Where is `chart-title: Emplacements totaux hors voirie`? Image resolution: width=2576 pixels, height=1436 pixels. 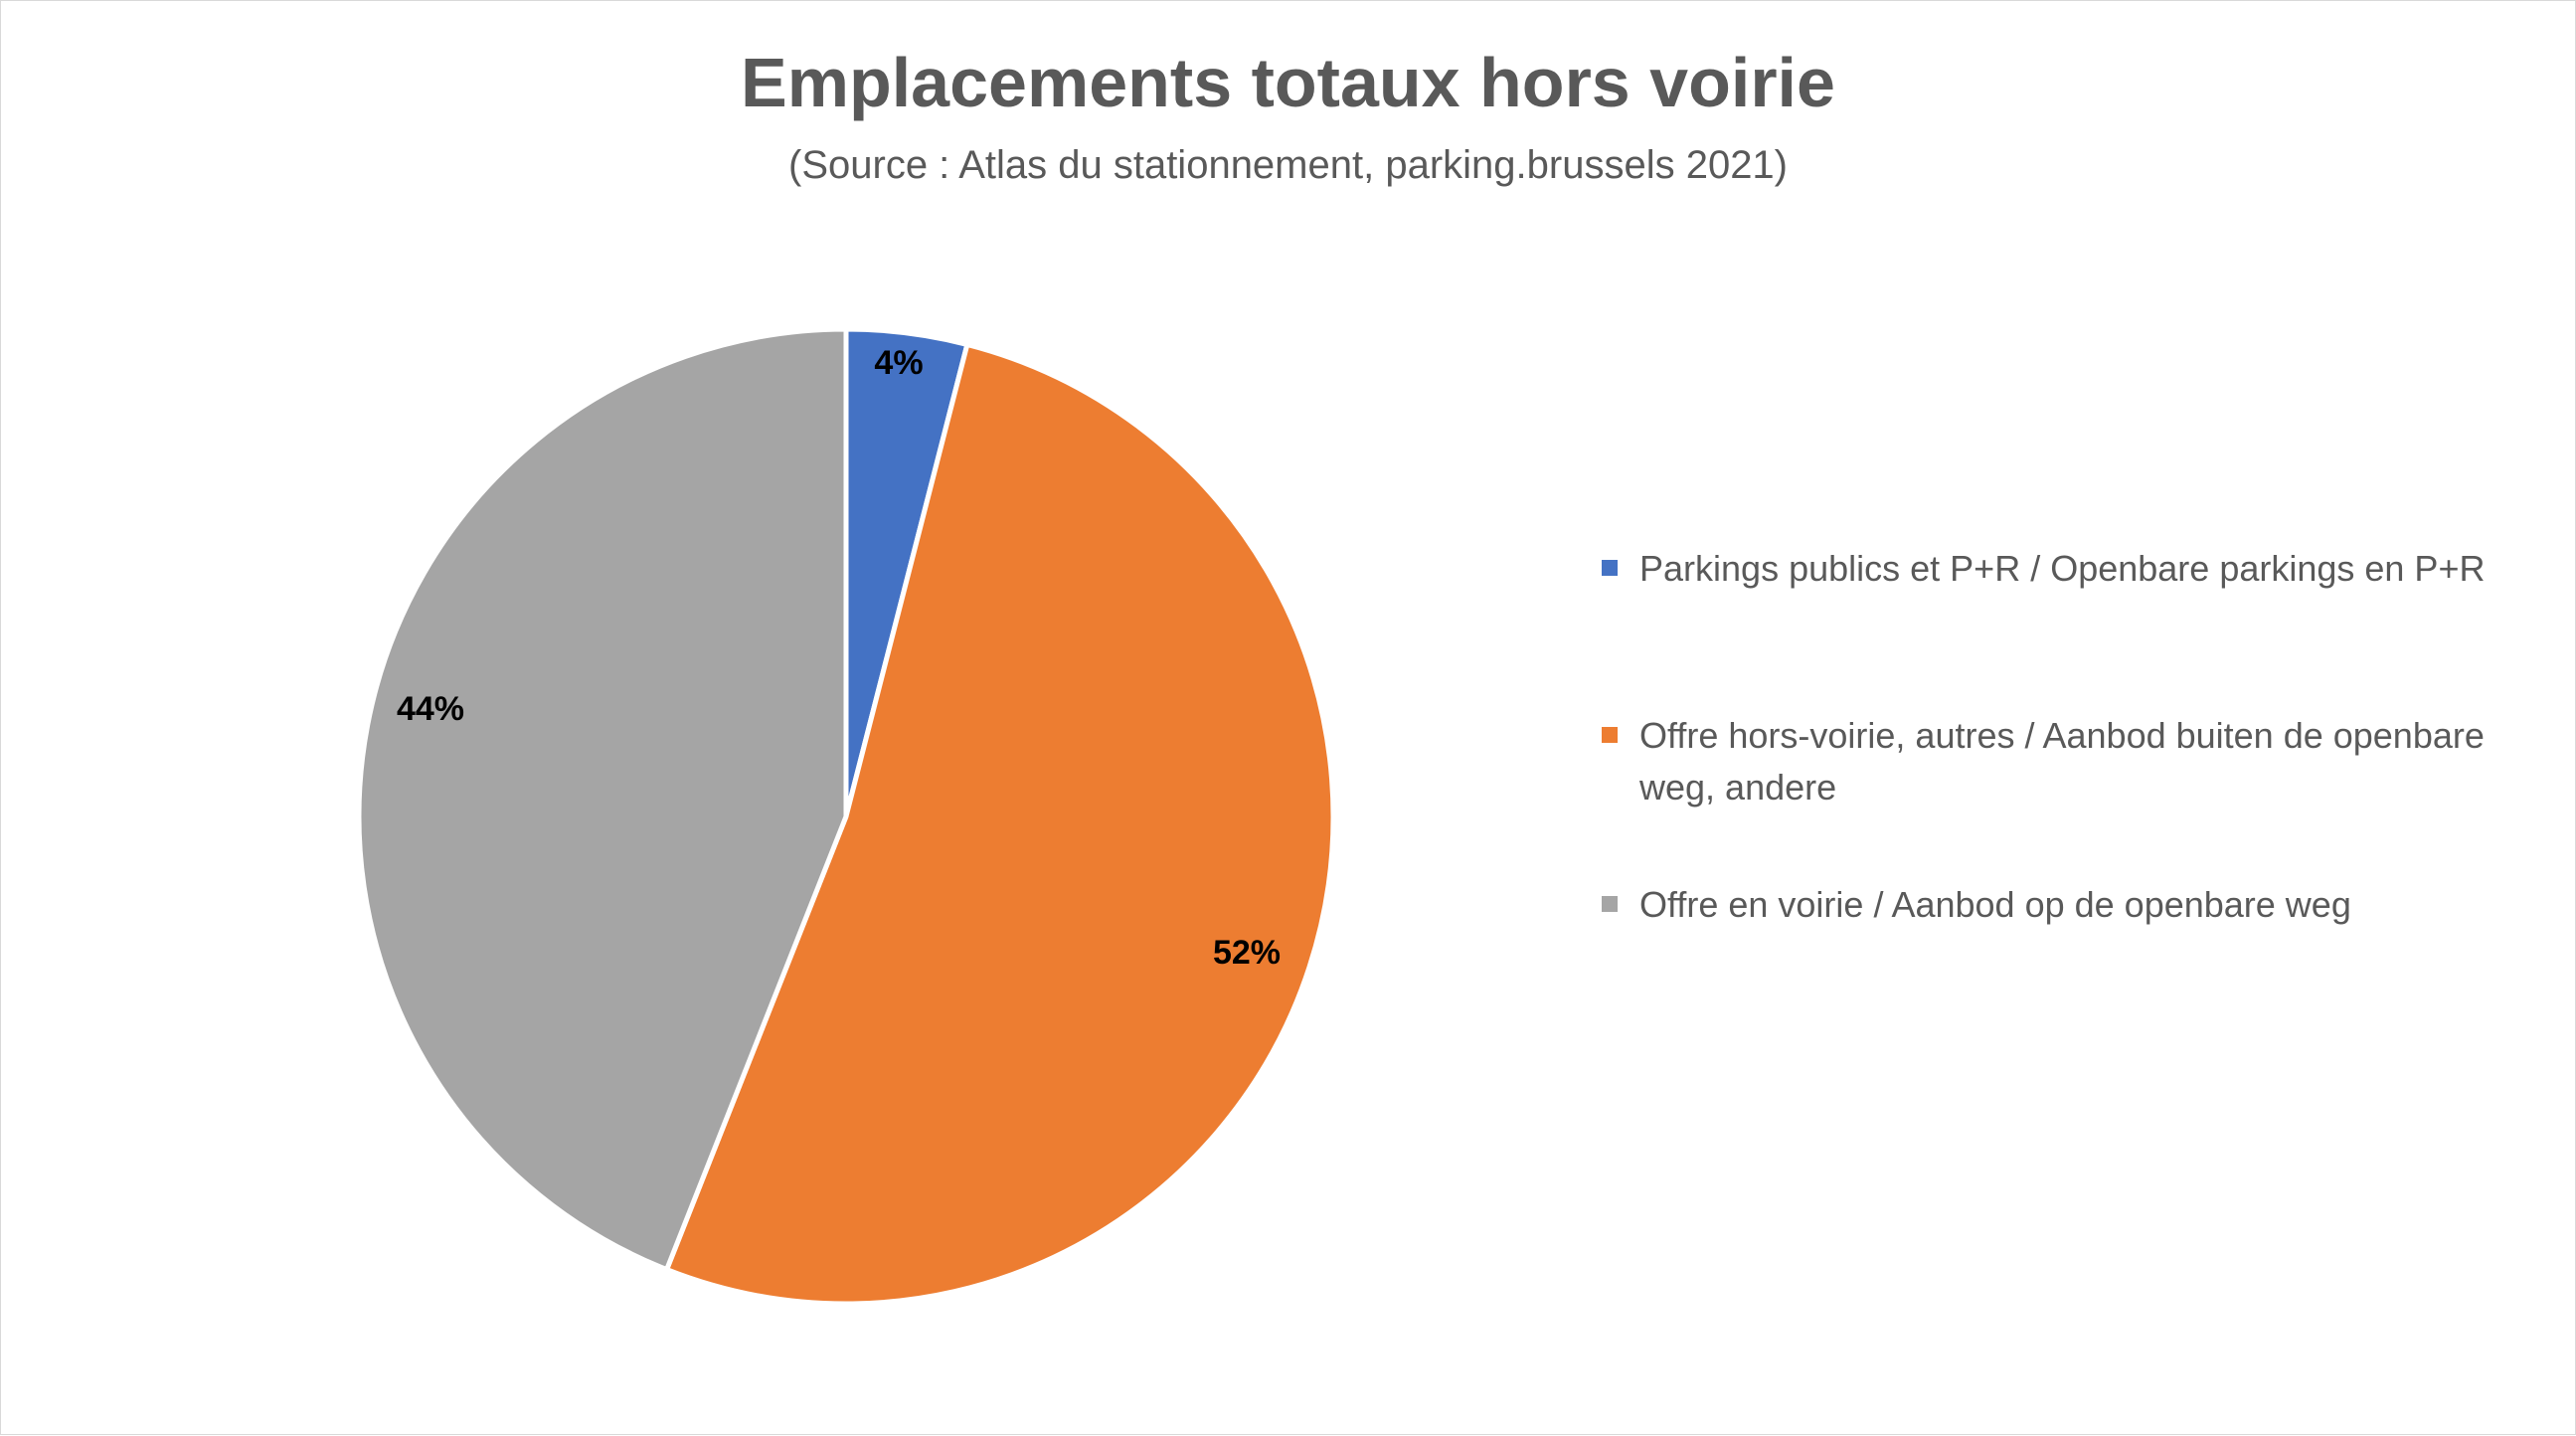
chart-title: Emplacements totaux hors voirie is located at coordinates (1288, 82).